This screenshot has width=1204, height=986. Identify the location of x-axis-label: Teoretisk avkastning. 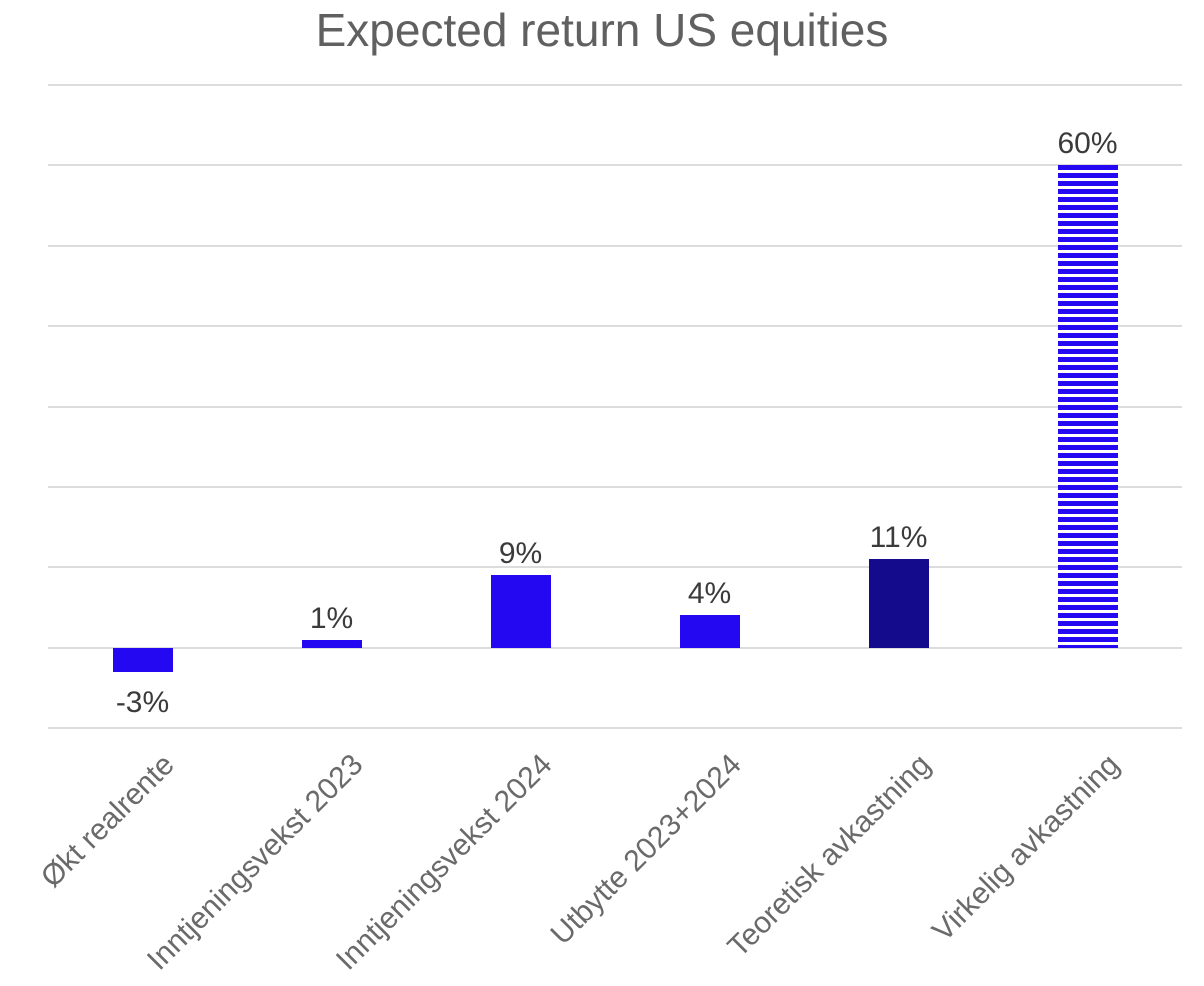
(829, 856).